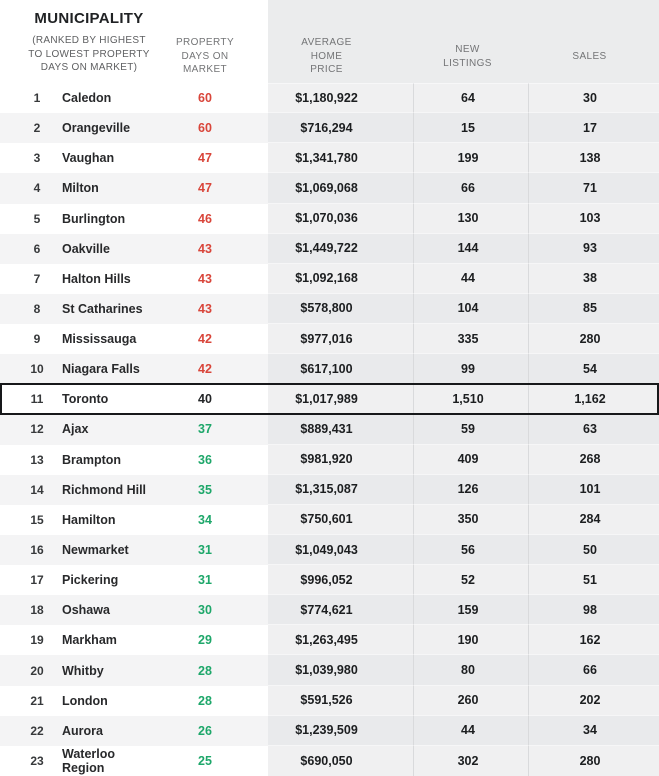 The width and height of the screenshot is (659, 776). What do you see at coordinates (205, 730) in the screenshot?
I see `days-on-market-value: 26` at bounding box center [205, 730].